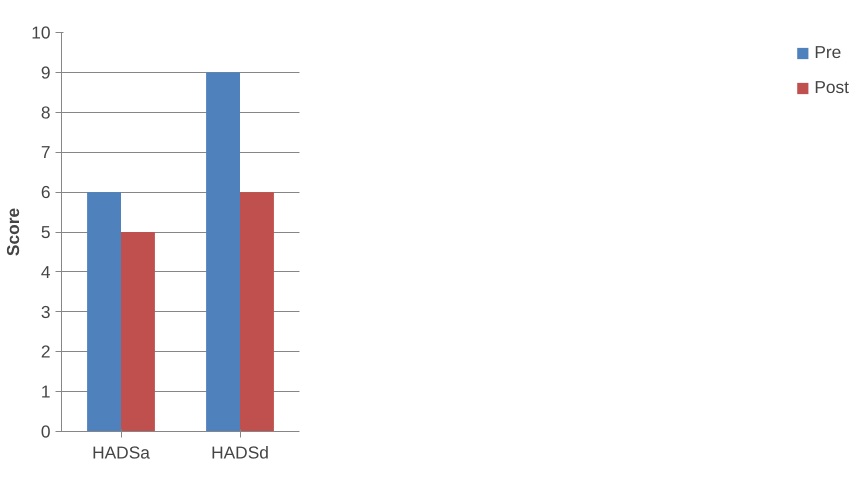  What do you see at coordinates (41, 32) in the screenshot?
I see `y-tick-label: 10` at bounding box center [41, 32].